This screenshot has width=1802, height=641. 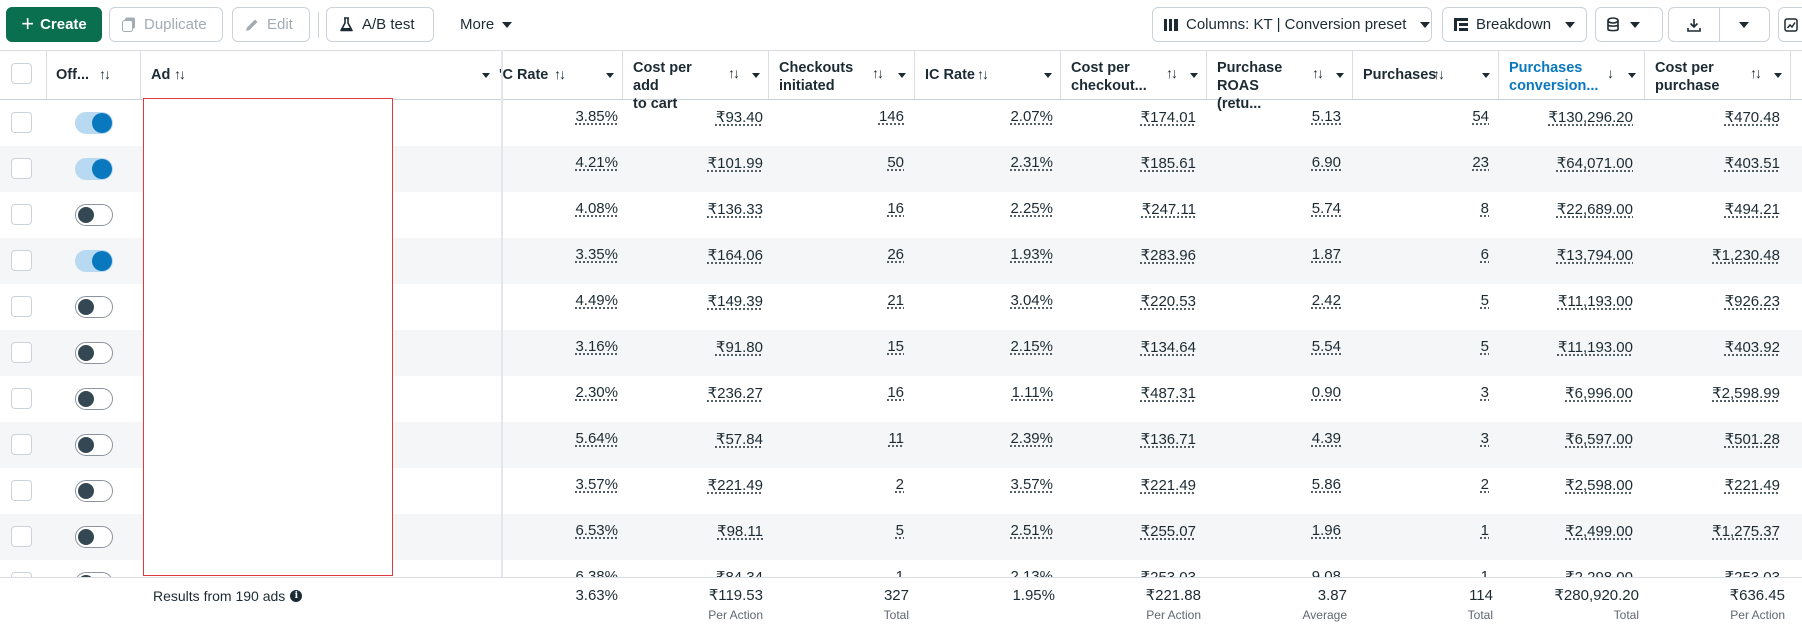 What do you see at coordinates (891, 116) in the screenshot?
I see `cell-checkouts-initiated-value: 146` at bounding box center [891, 116].